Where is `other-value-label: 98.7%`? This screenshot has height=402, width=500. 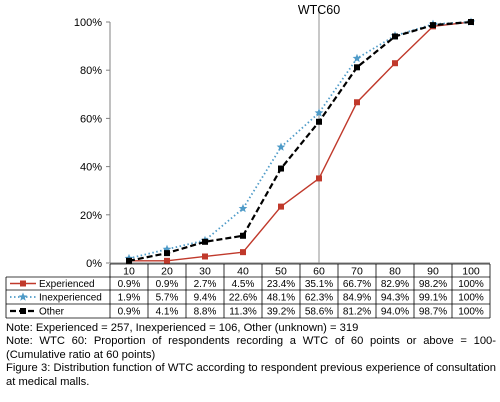
other-value-label: 98.7% is located at coordinates (433, 312).